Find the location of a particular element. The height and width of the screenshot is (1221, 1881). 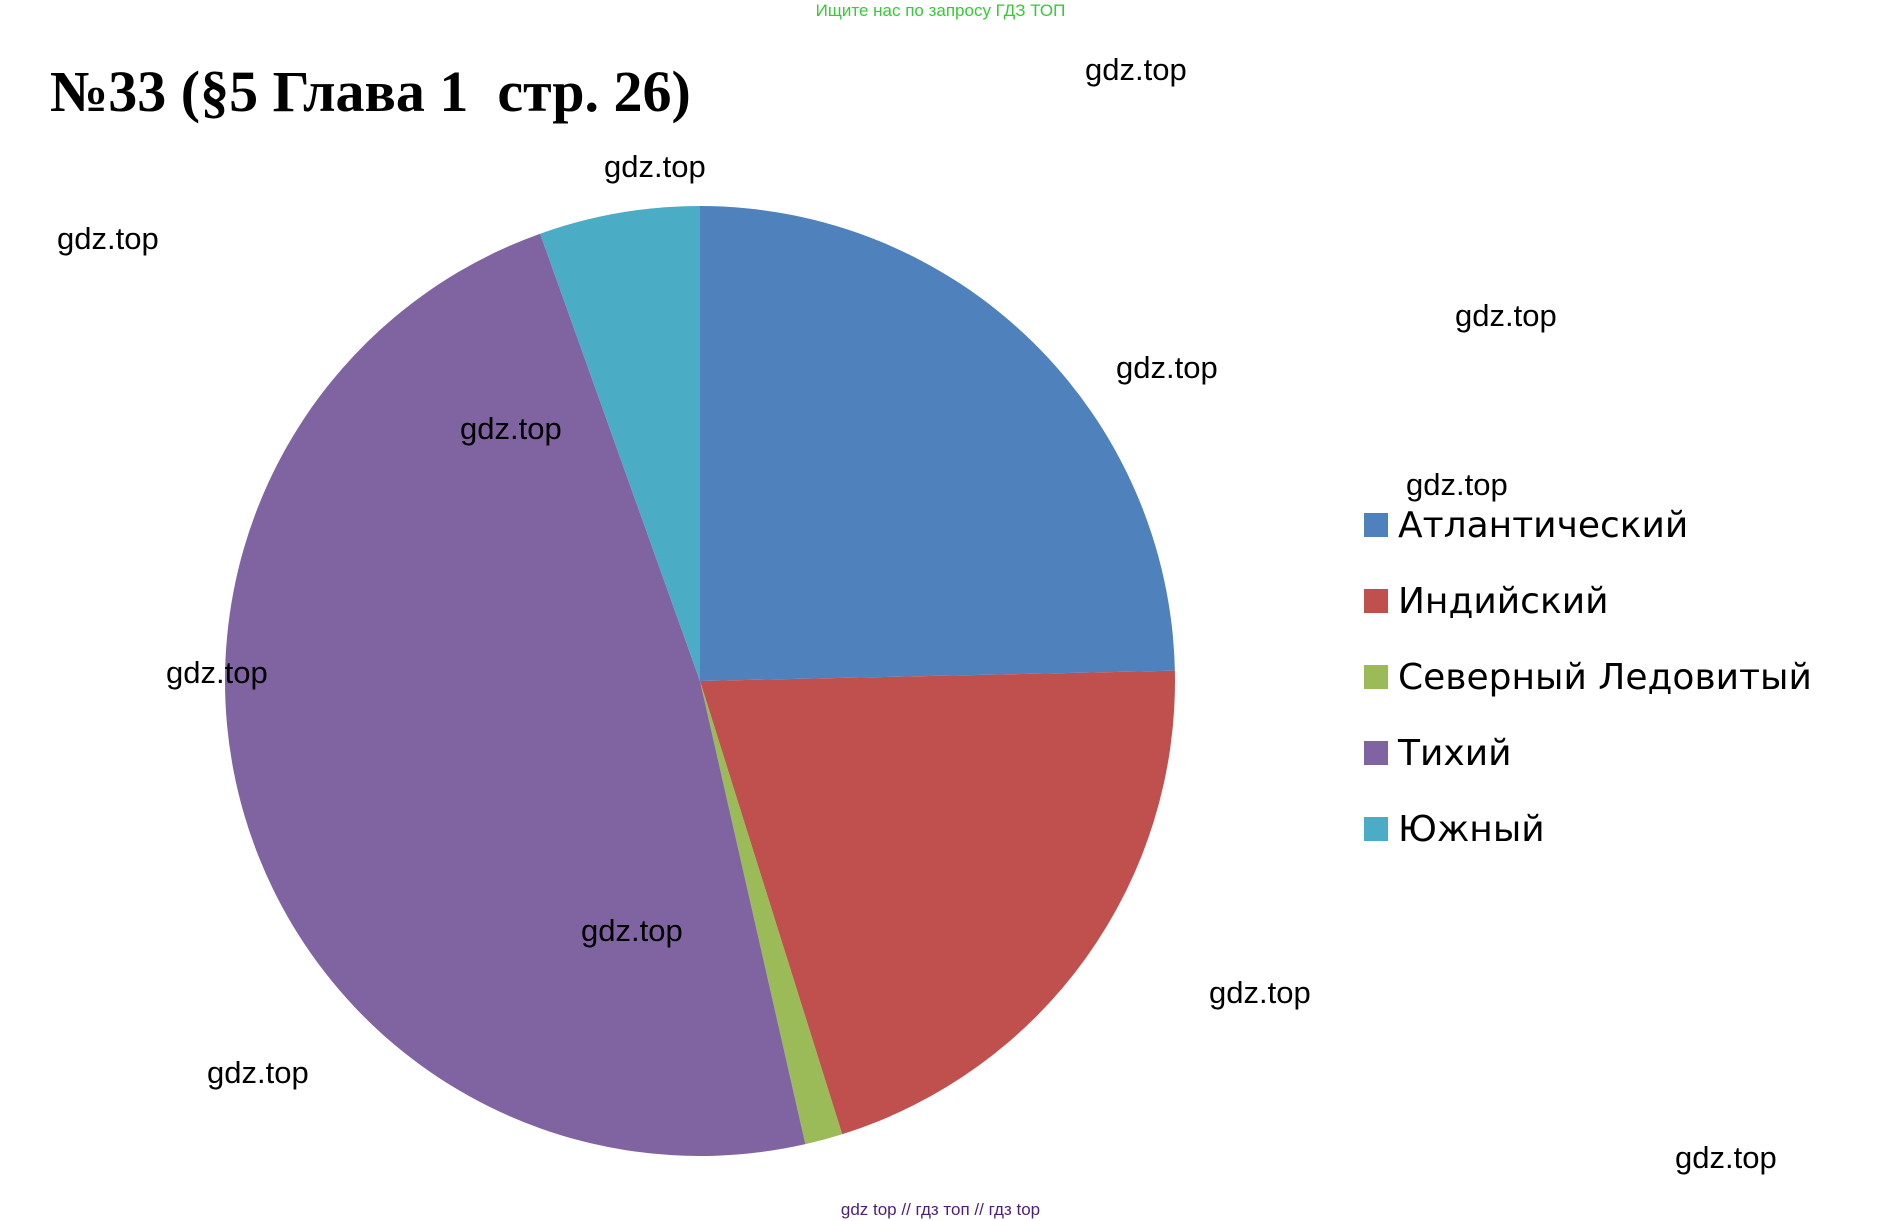

legend-item-arctic: Северный Ледовитый is located at coordinates (1588, 677).